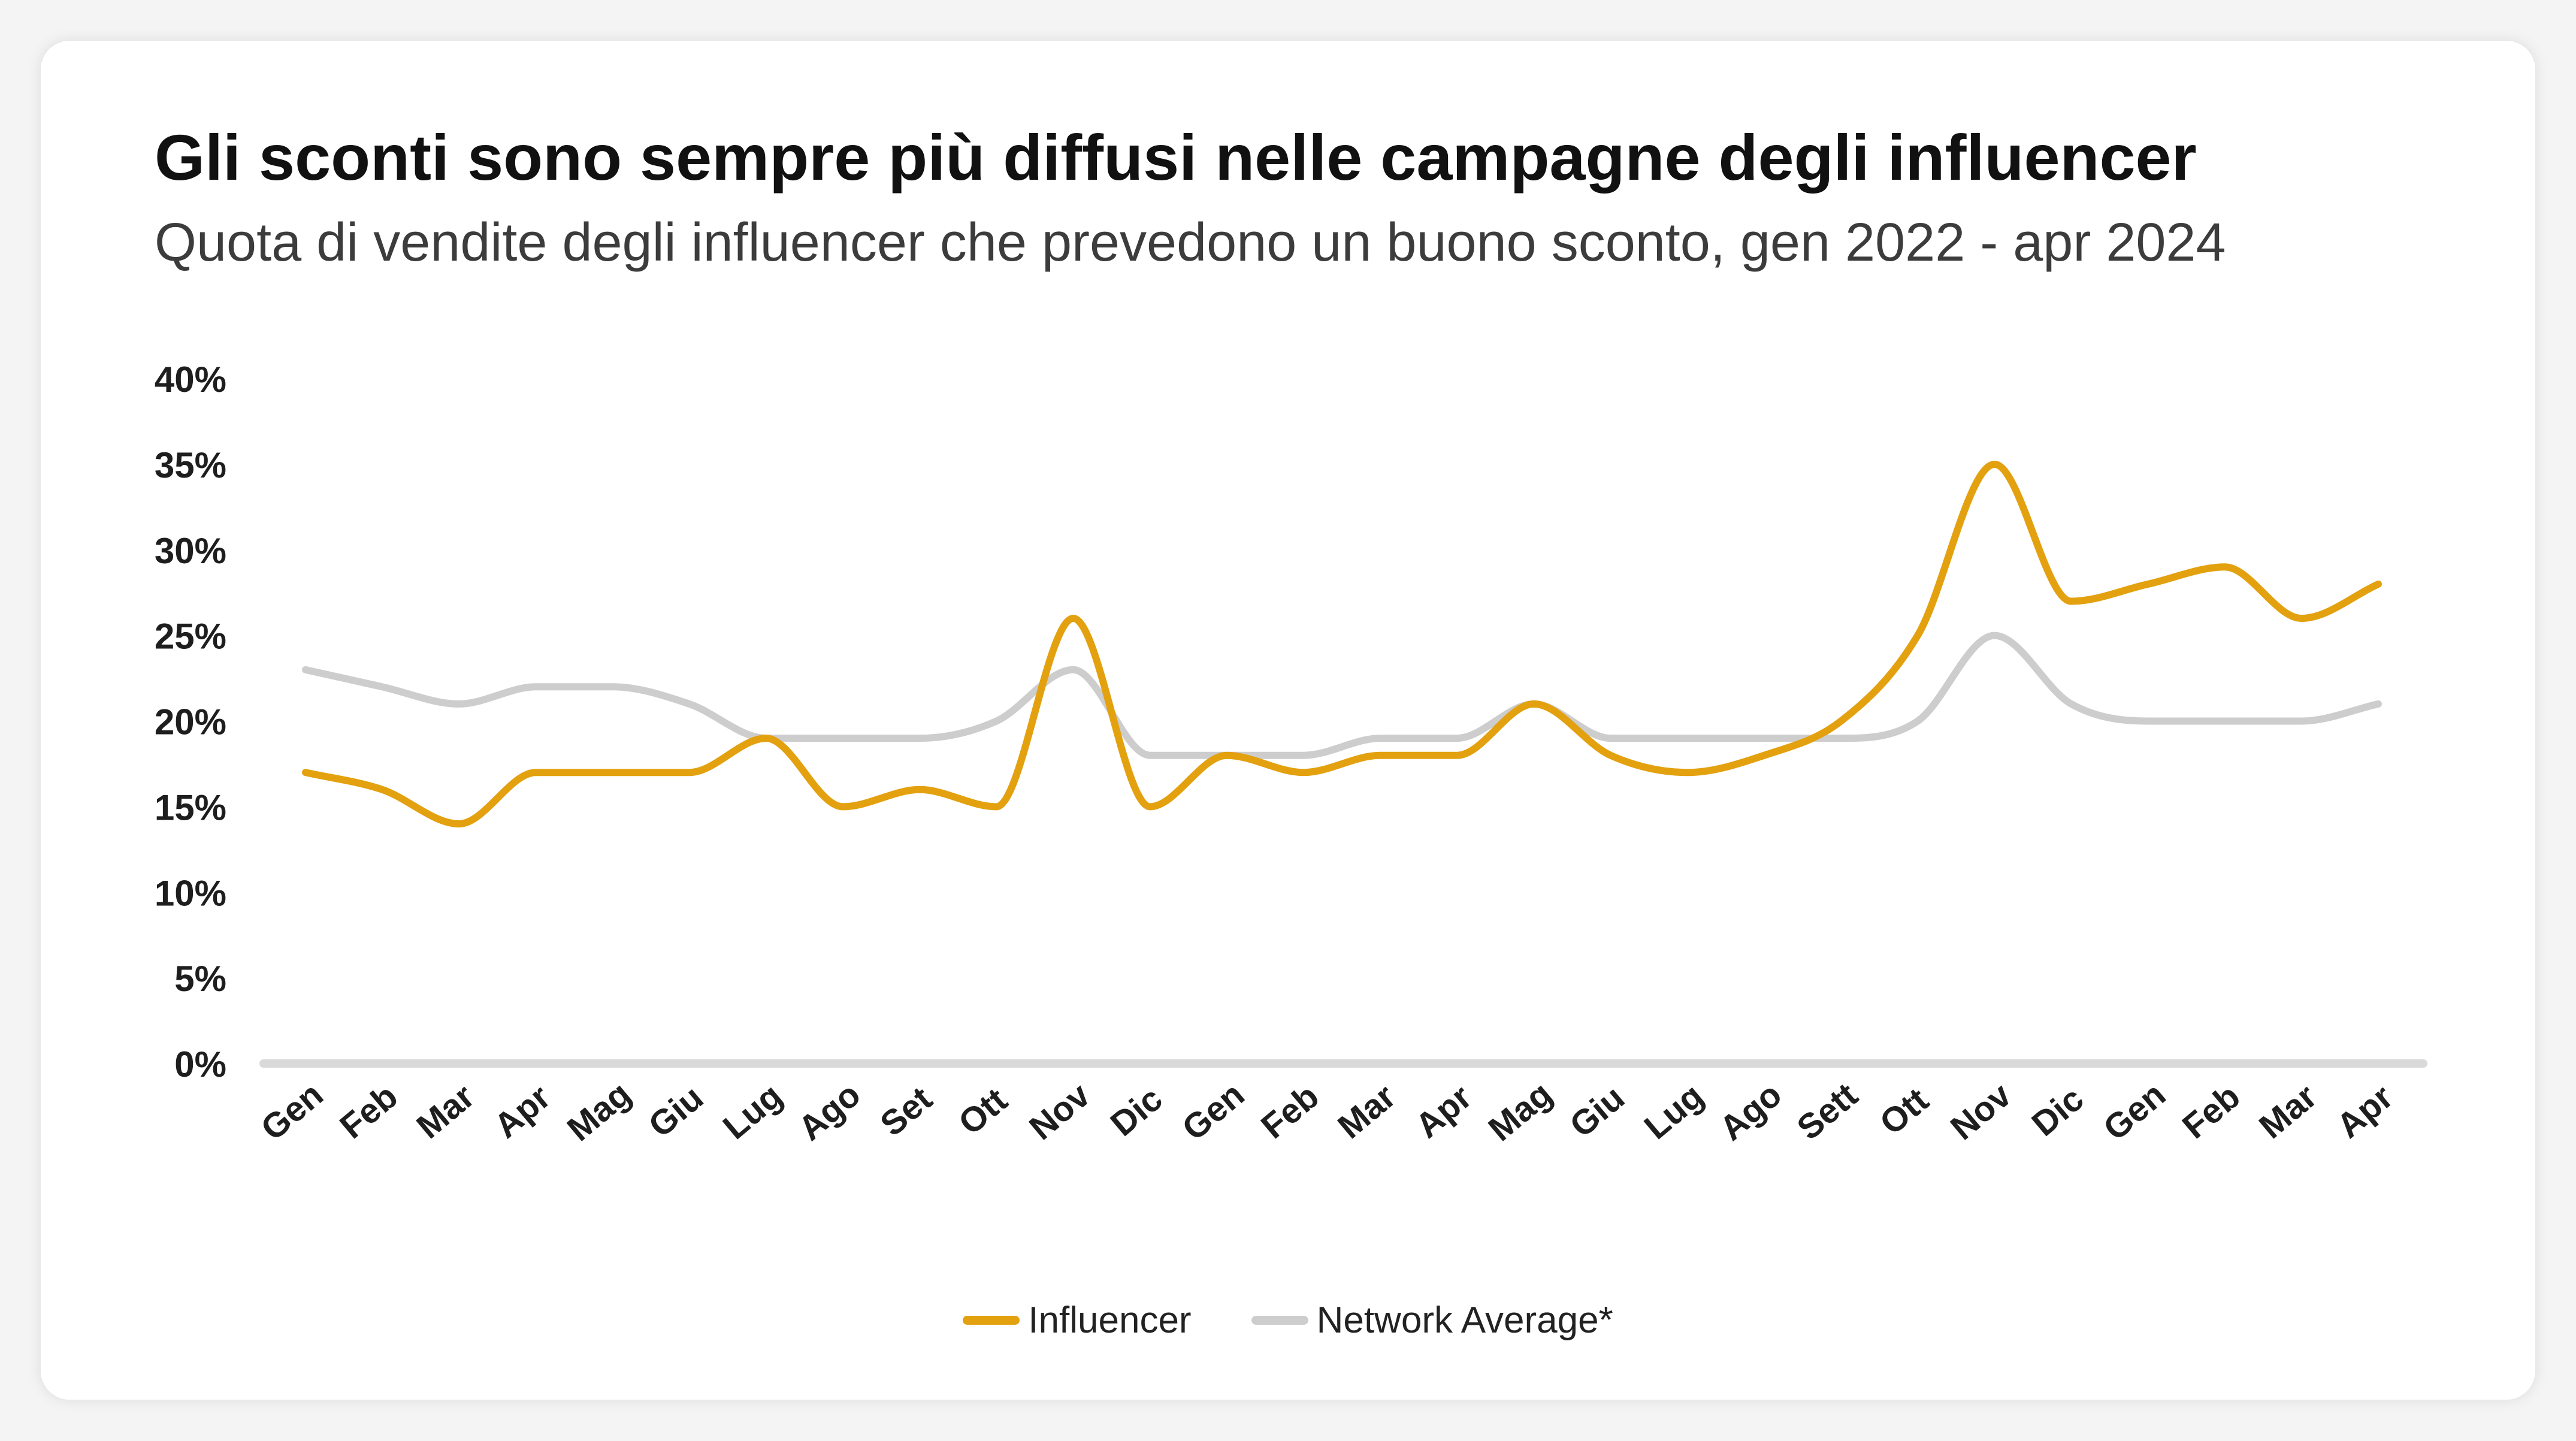  I want to click on y-tick-label: 40%, so click(190, 380).